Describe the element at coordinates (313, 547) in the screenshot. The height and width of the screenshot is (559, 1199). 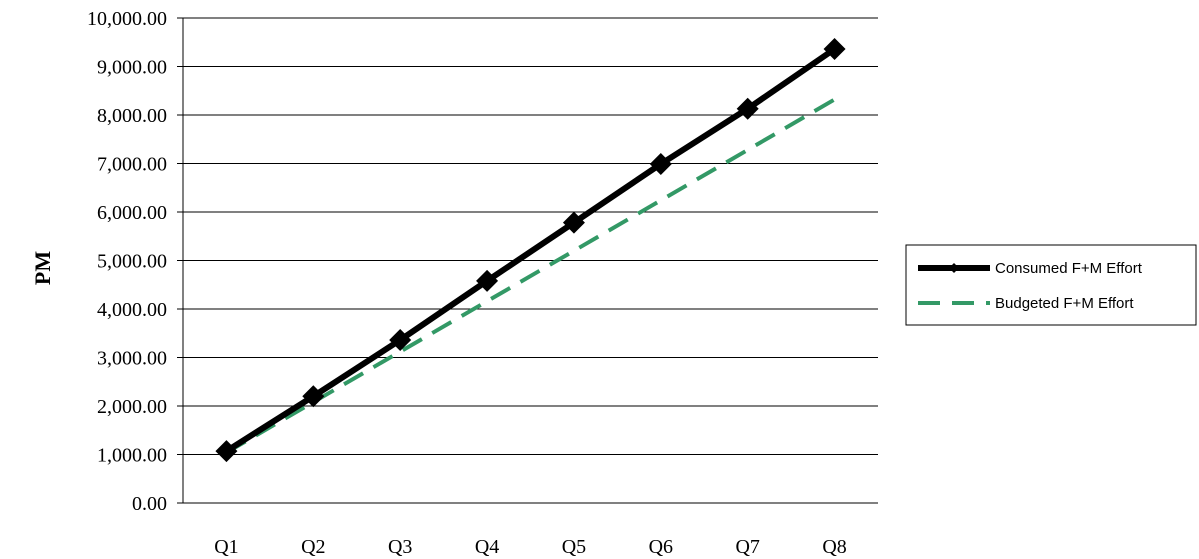
I see `x-tick-label: Q2` at that location.